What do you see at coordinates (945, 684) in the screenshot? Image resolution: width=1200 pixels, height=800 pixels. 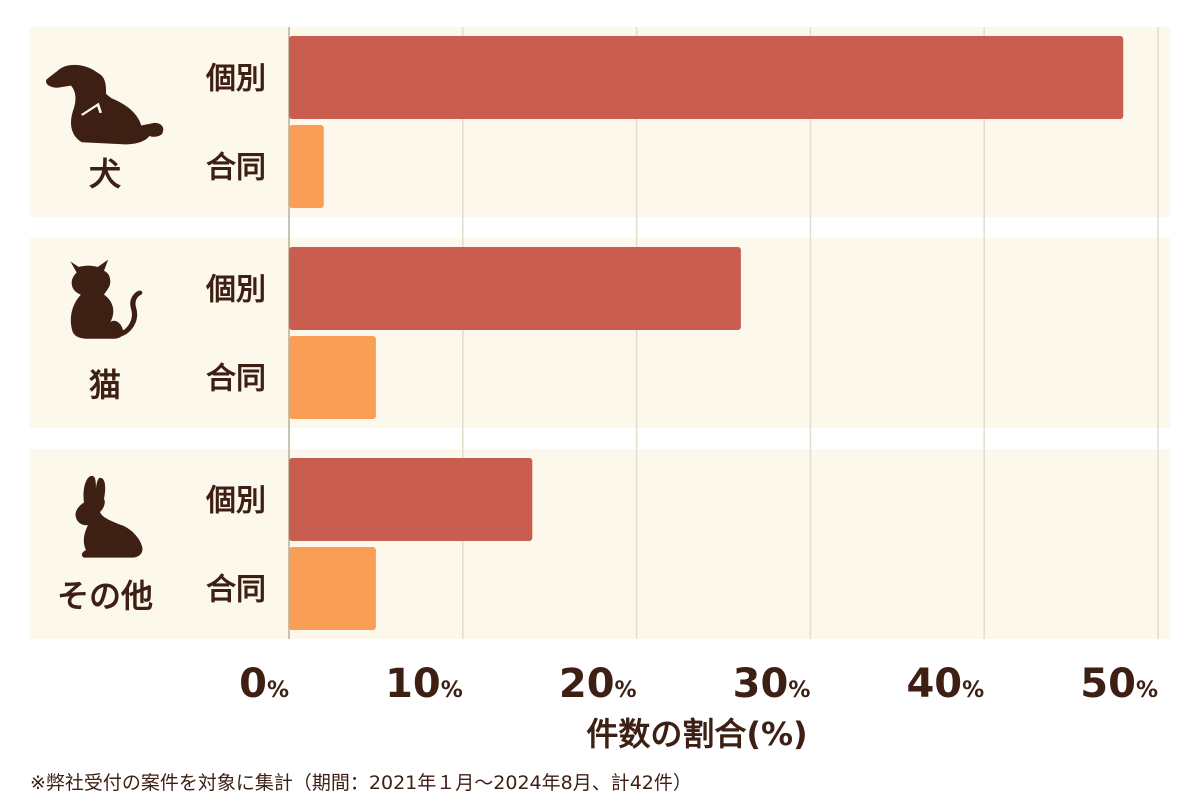 I see `tick-label: 40%` at bounding box center [945, 684].